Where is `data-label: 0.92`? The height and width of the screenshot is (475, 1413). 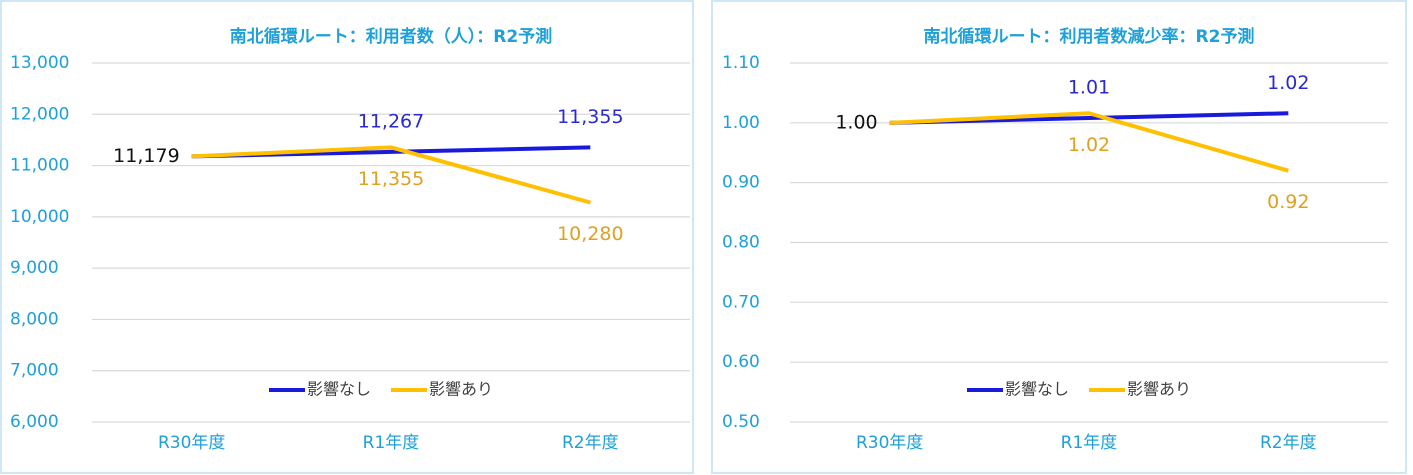
data-label: 0.92 is located at coordinates (1288, 202).